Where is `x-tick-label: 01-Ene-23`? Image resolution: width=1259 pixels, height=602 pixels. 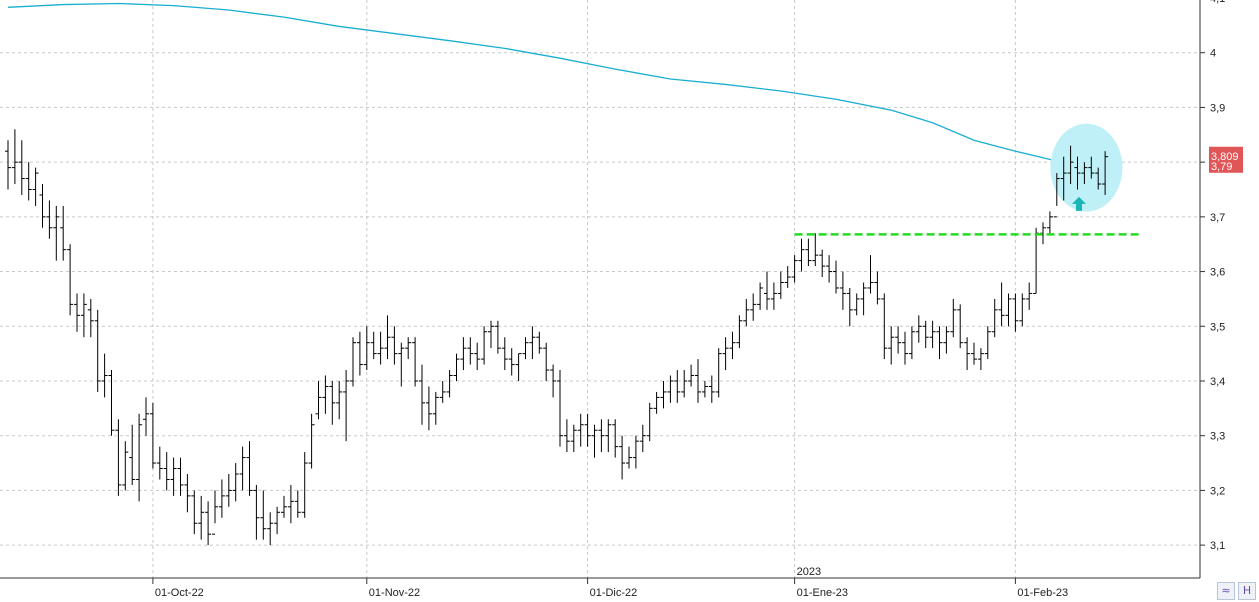
x-tick-label: 01-Ene-23 is located at coordinates (822, 593).